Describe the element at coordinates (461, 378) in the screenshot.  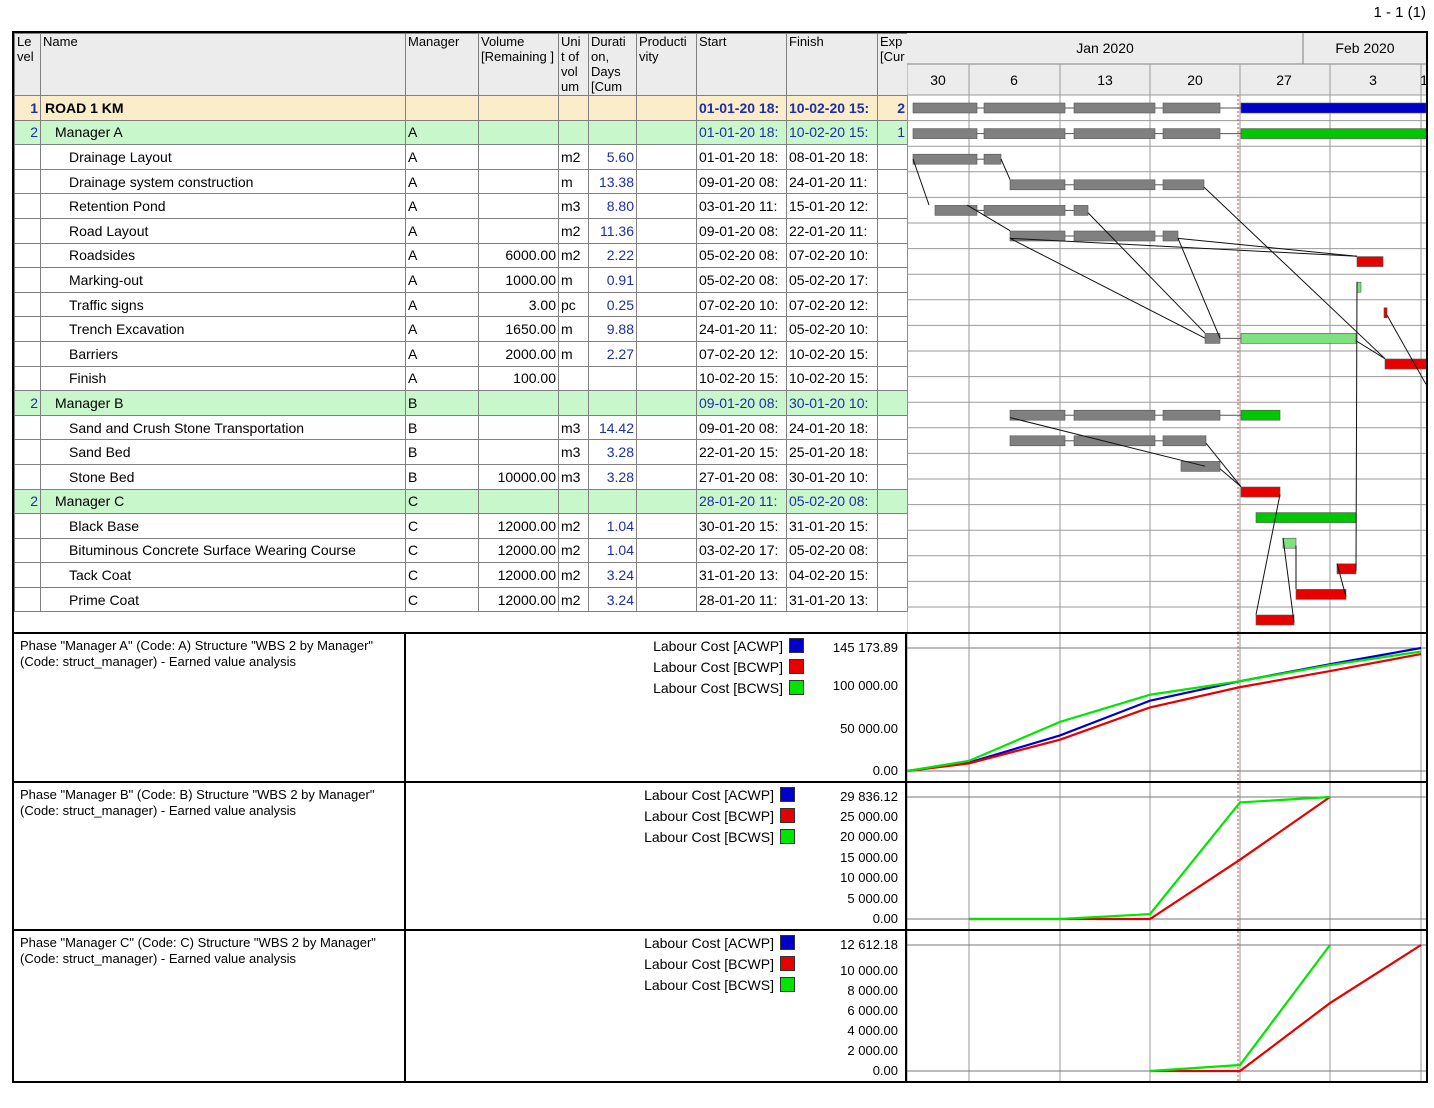
I see `table-row: Finish A 100.00 10-02-20 15: 10-02-20 15:` at that location.